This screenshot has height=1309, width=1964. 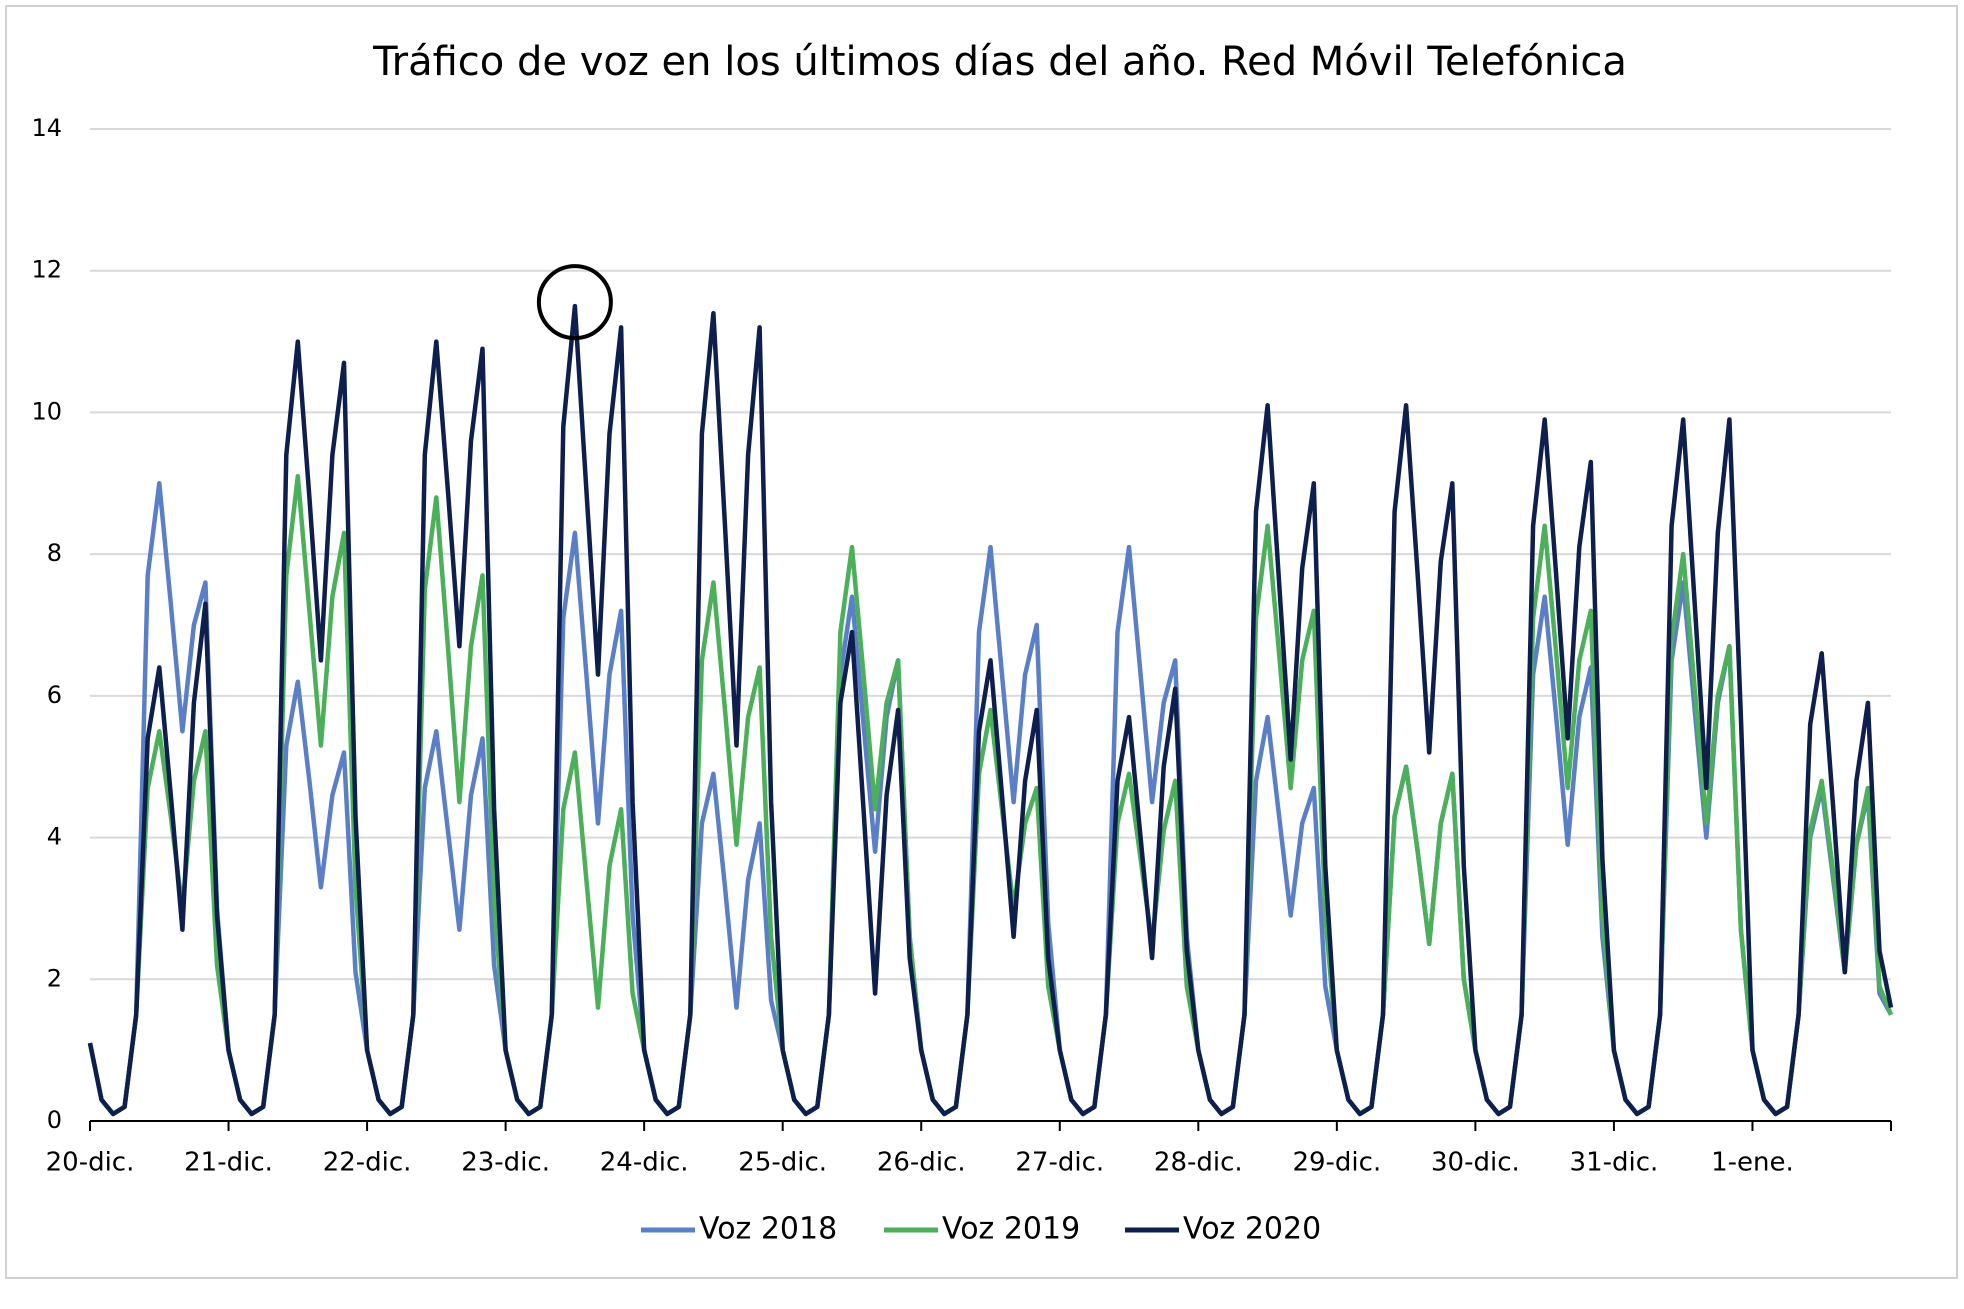 I want to click on y-tick-label: 4, so click(x=54, y=837).